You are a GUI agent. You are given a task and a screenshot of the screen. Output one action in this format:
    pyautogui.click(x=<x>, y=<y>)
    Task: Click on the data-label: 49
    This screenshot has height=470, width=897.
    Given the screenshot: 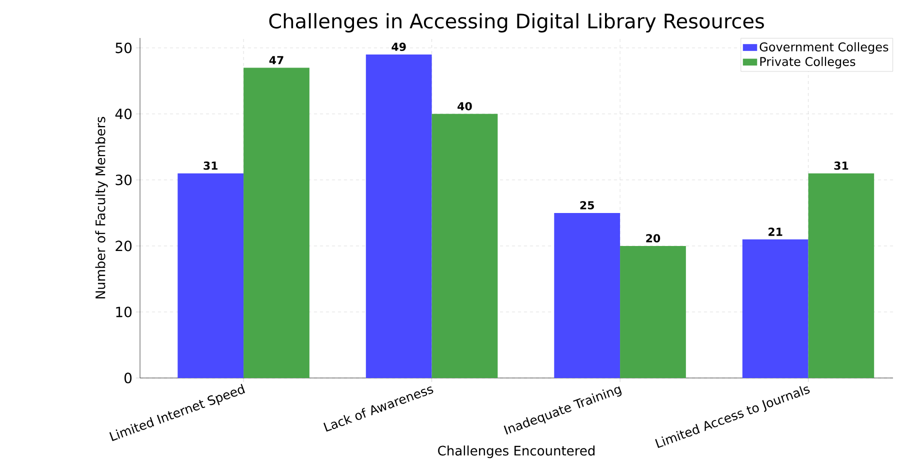 What is the action you would take?
    pyautogui.click(x=399, y=46)
    